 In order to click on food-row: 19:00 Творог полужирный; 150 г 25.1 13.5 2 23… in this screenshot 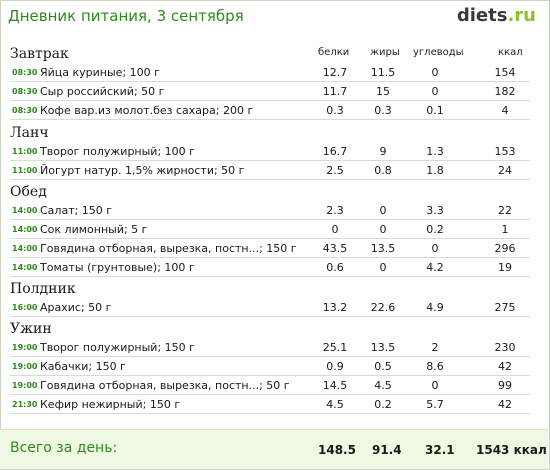, I will do `click(270, 348)`.